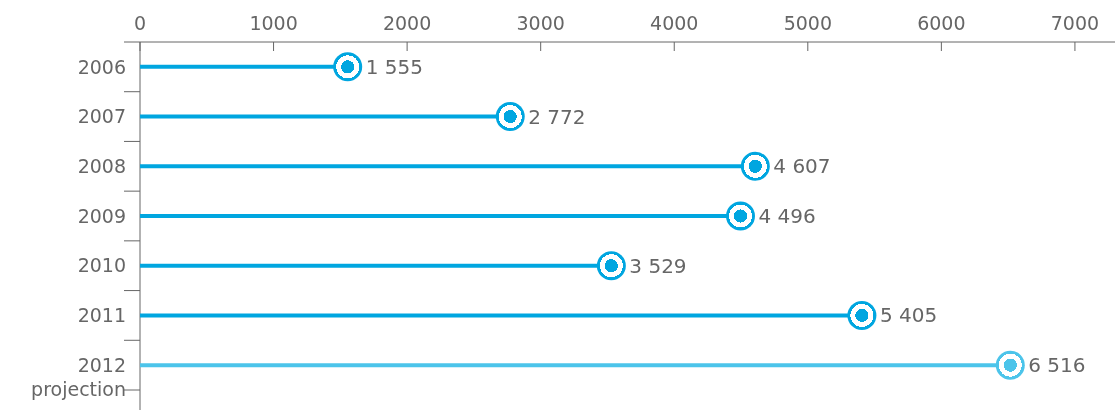  Describe the element at coordinates (540, 23) in the screenshot. I see `x-tick-label: 3000` at that location.